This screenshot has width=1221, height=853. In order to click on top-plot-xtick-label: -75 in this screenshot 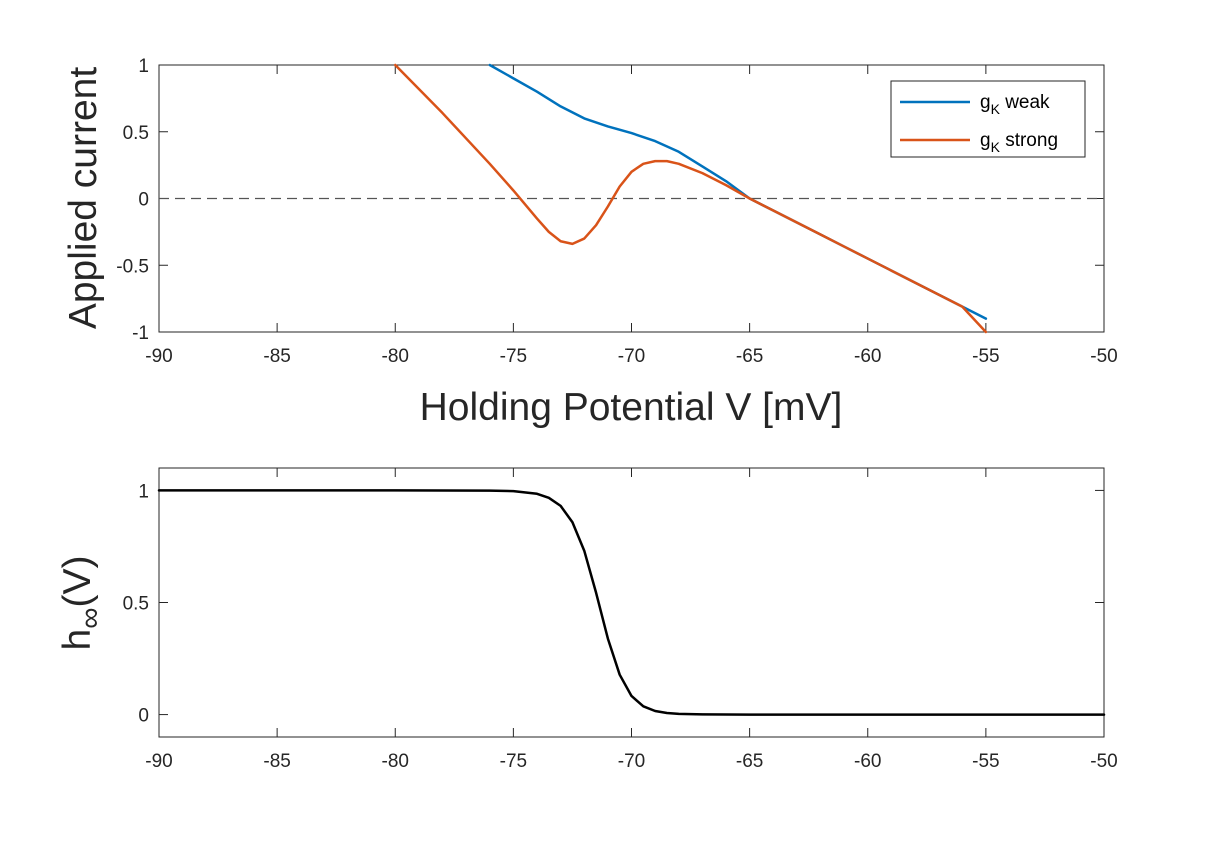, I will do `click(513, 356)`.